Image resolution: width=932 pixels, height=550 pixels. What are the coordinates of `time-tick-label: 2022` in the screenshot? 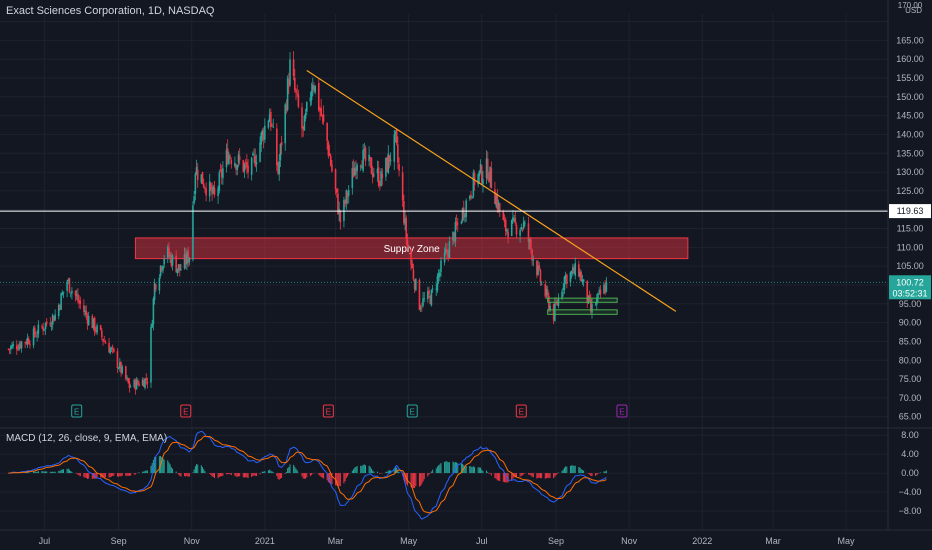 It's located at (702, 541).